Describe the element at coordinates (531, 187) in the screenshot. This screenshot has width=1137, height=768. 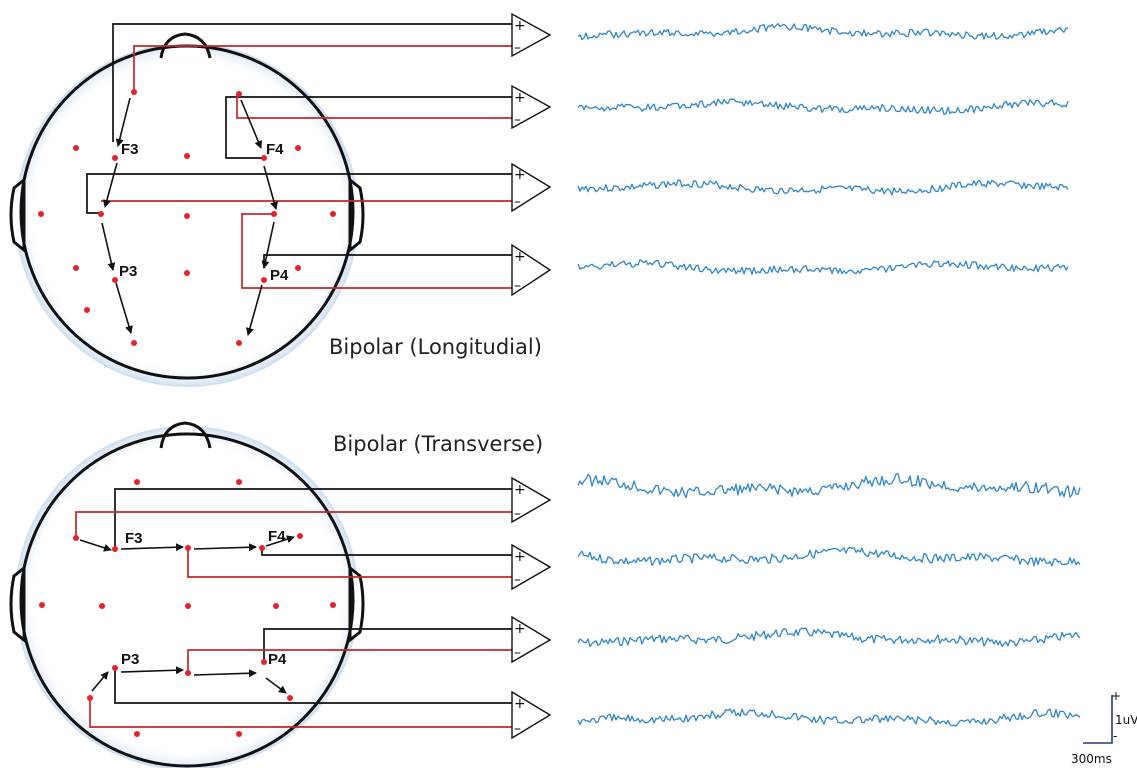
I see `amplifier-3: + –` at that location.